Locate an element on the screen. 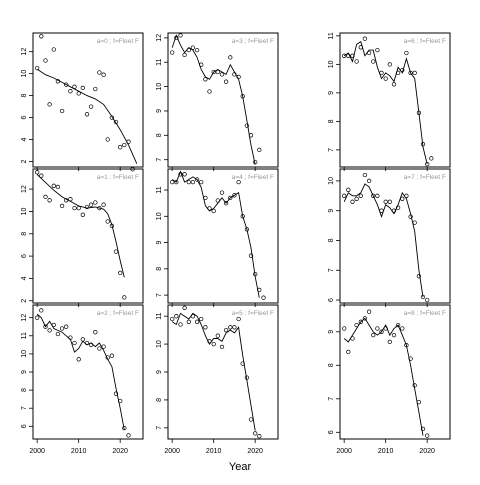 This screenshot has width=480, height=485. panel: 7 8 9 10 11 2000 2010 2020 a=5 ; f=Fleet F is located at coordinates (217, 379).